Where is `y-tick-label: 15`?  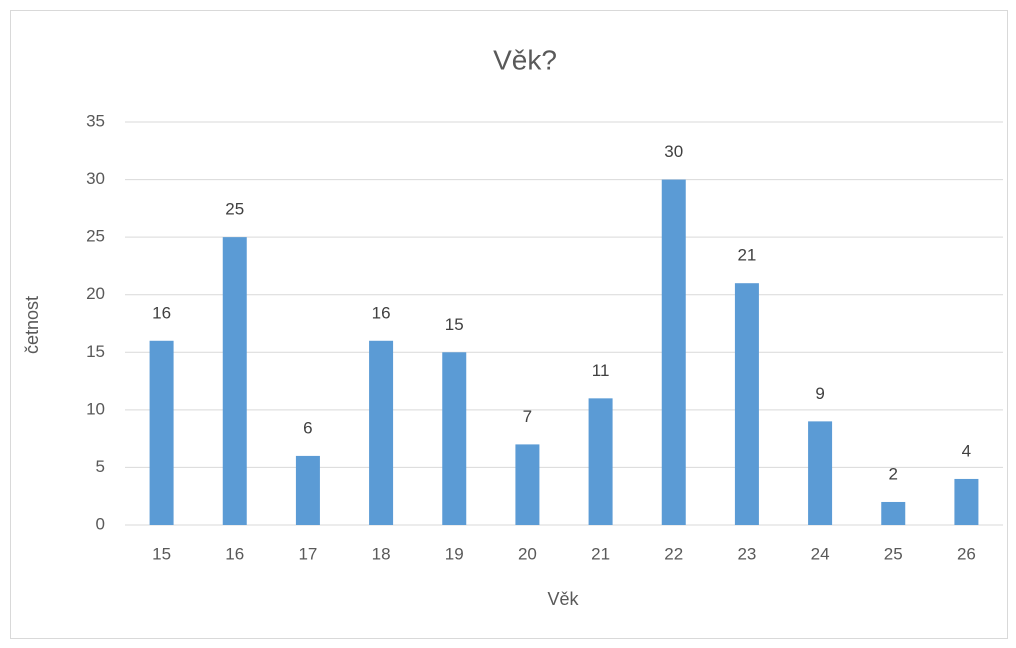
y-tick-label: 15 is located at coordinates (95, 351).